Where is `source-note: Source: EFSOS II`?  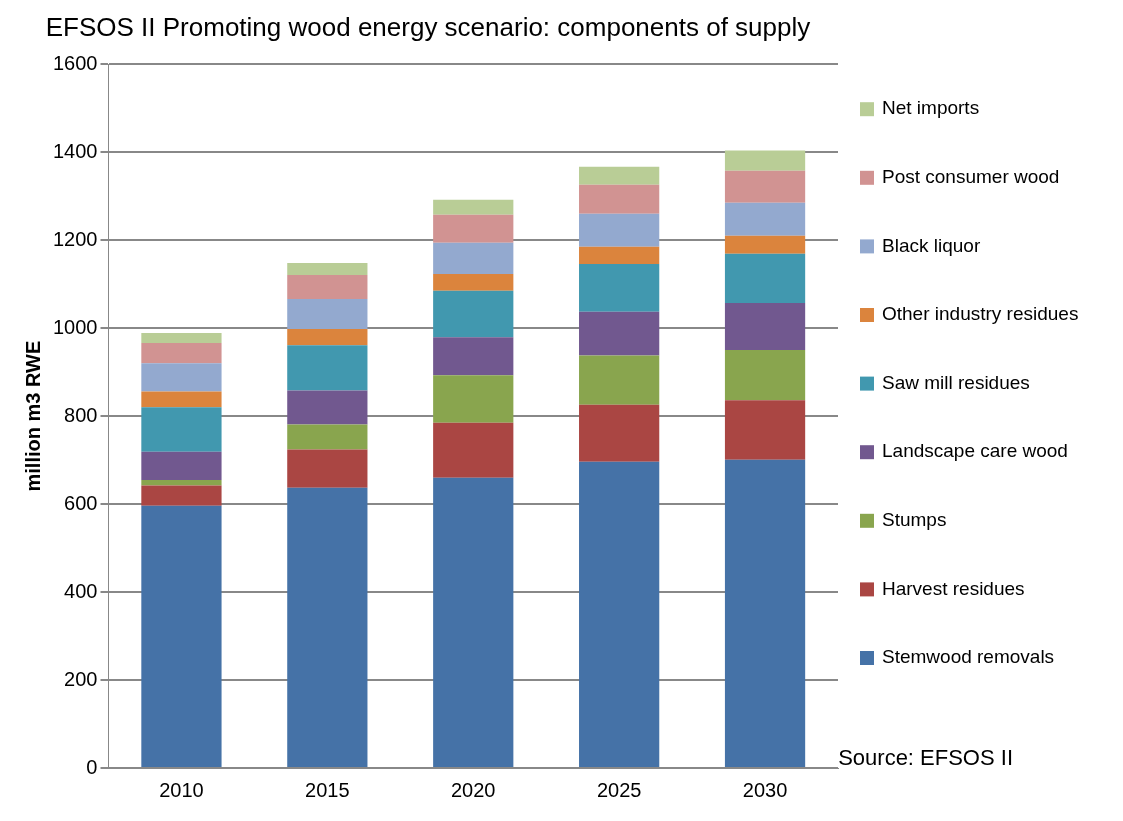
source-note: Source: EFSOS II is located at coordinates (925, 758).